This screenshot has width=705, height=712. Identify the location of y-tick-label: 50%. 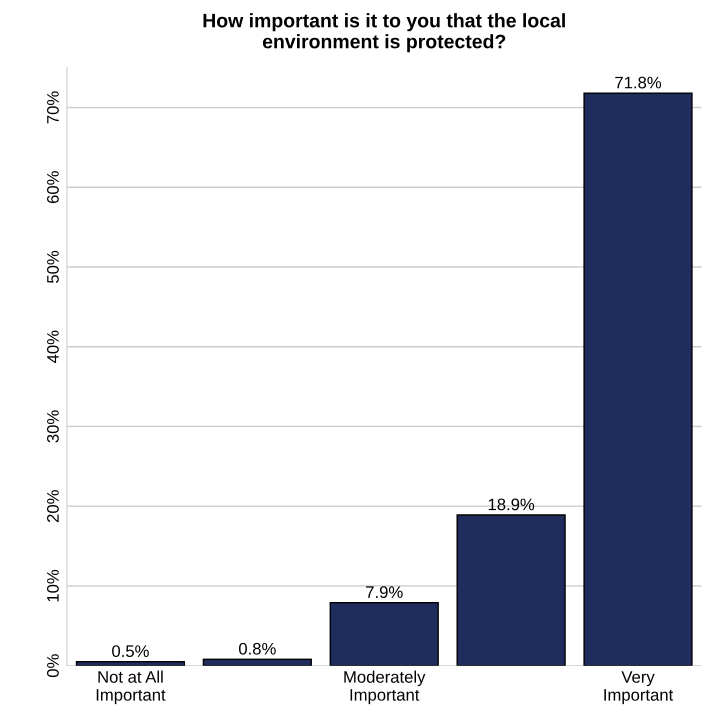
(53, 267).